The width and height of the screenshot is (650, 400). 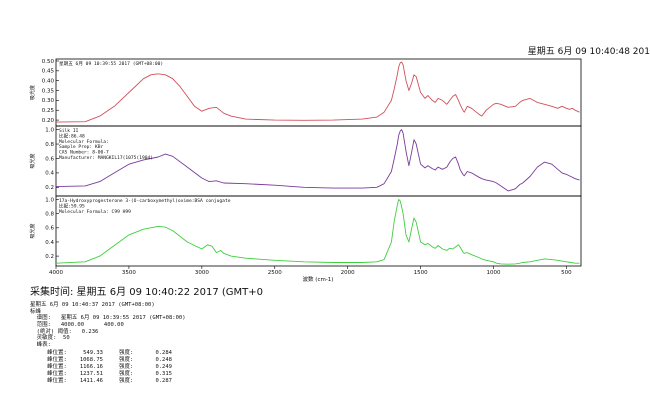 What do you see at coordinates (40, 345) in the screenshot?
I see `report-line: 峰表:` at bounding box center [40, 345].